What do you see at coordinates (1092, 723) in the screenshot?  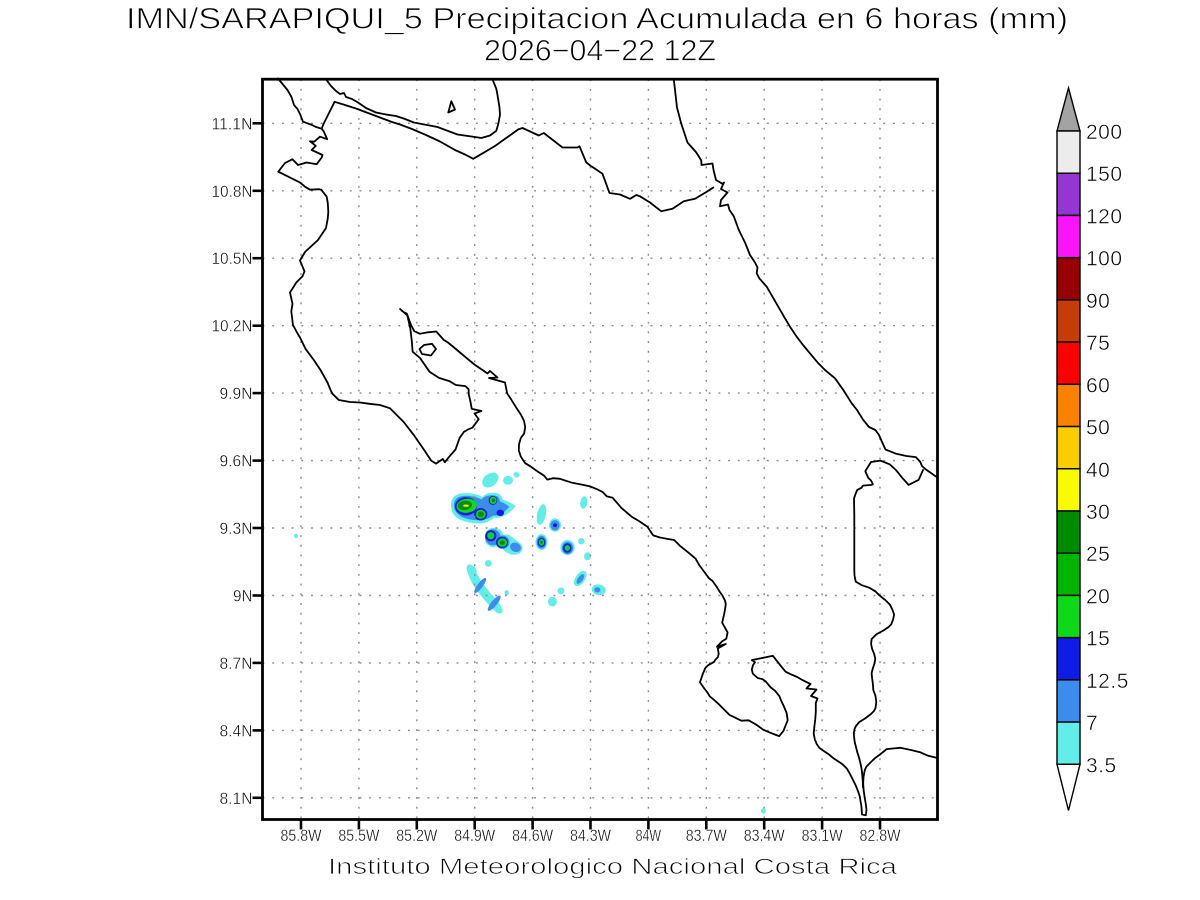 I see `svg-text: 7` at bounding box center [1092, 723].